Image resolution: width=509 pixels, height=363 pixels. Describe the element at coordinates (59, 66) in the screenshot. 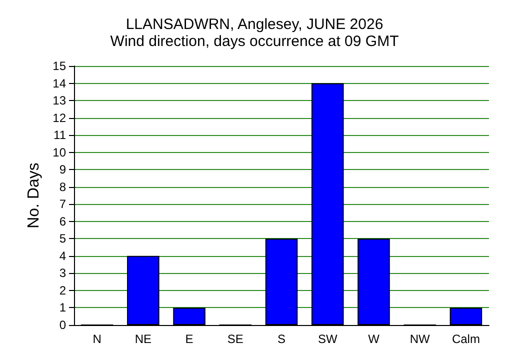

I see `y-tick-label: 15` at that location.